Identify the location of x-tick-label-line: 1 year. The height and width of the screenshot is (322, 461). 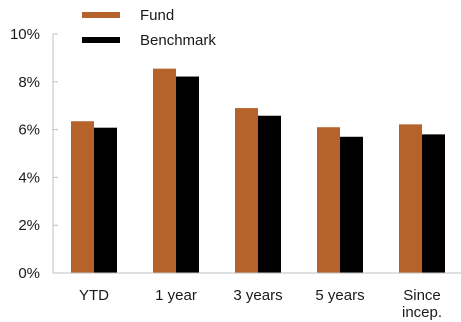
(176, 295).